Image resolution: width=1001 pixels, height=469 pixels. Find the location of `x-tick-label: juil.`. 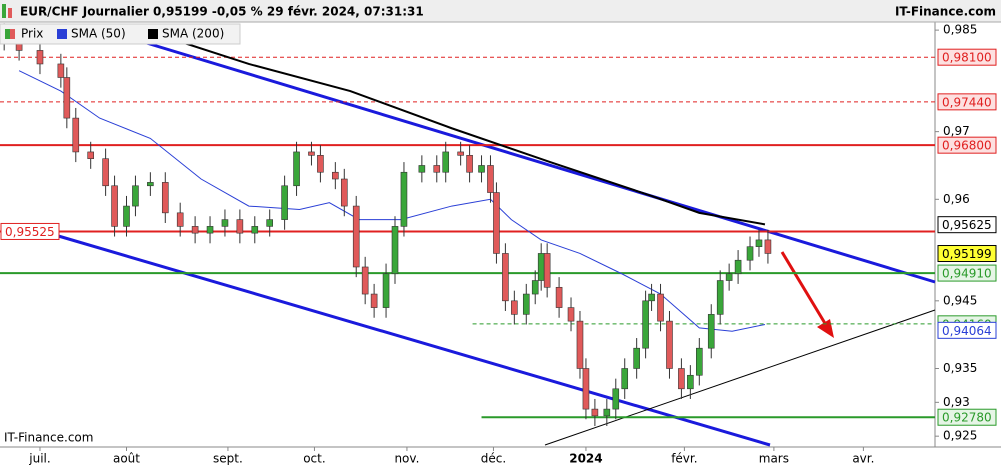

x-tick-label: juil. is located at coordinates (39, 459).